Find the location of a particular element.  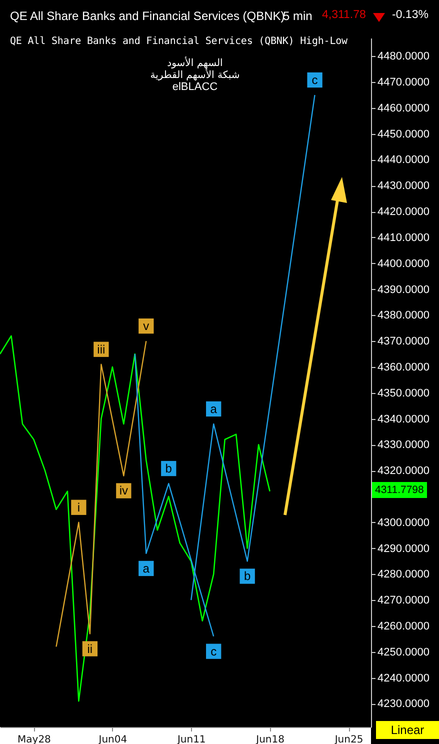

y-tick-label: 4420.0000 is located at coordinates (404, 212).